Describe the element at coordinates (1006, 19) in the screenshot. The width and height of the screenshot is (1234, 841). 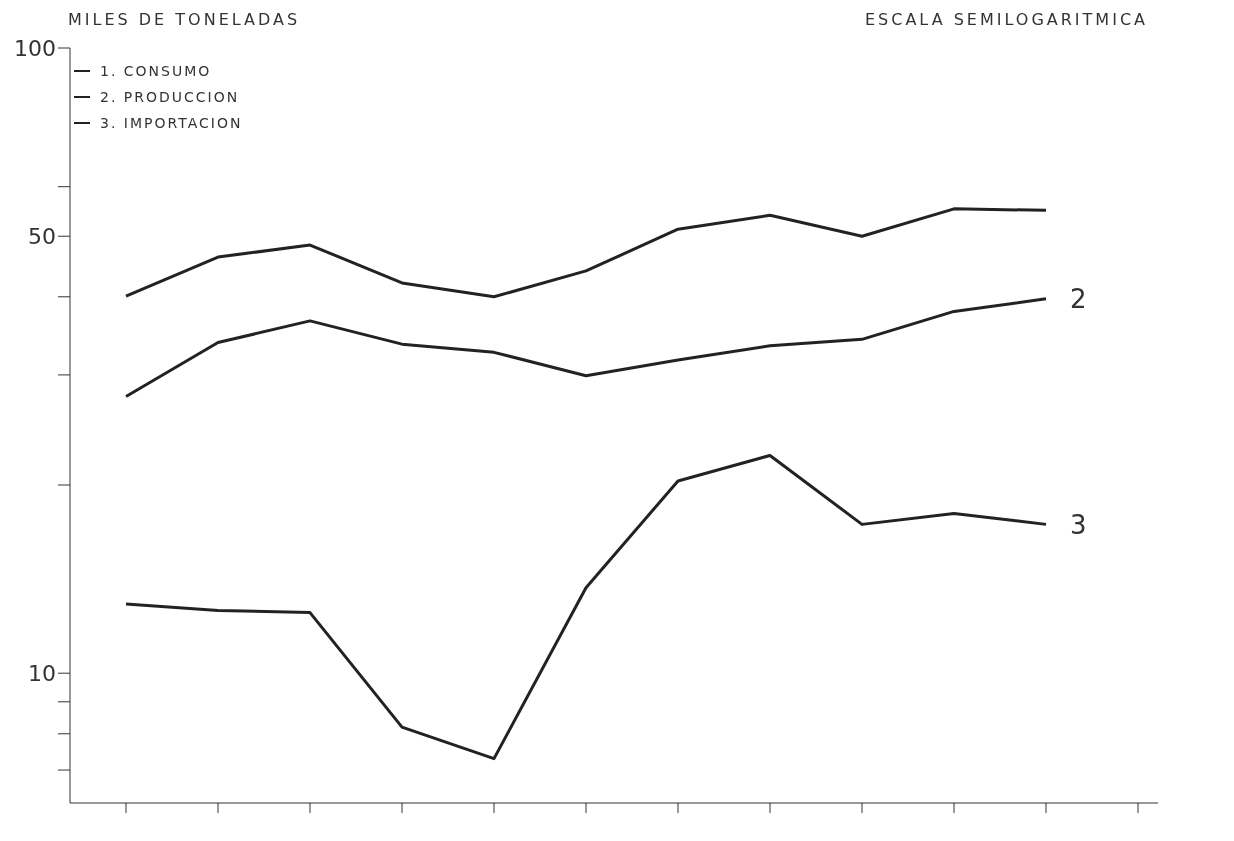
I see `chart-subtitle: ESCALA SEMILOGARITMICA` at that location.